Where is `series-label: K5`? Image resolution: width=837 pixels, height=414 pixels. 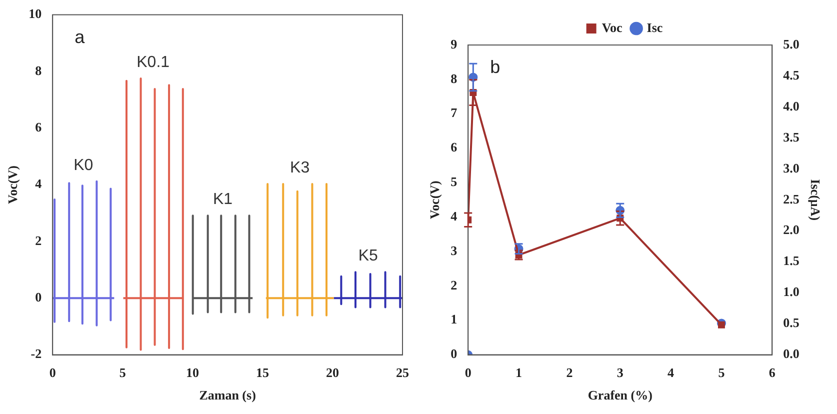 series-label: K5 is located at coordinates (368, 255).